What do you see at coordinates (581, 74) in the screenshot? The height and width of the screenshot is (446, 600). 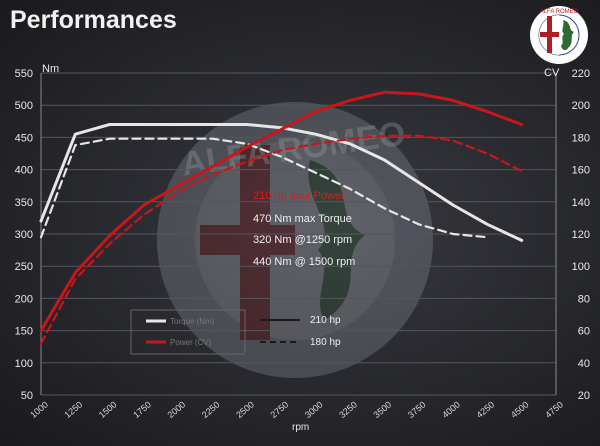 I see `y-right-tick-label: 220` at bounding box center [581, 74].